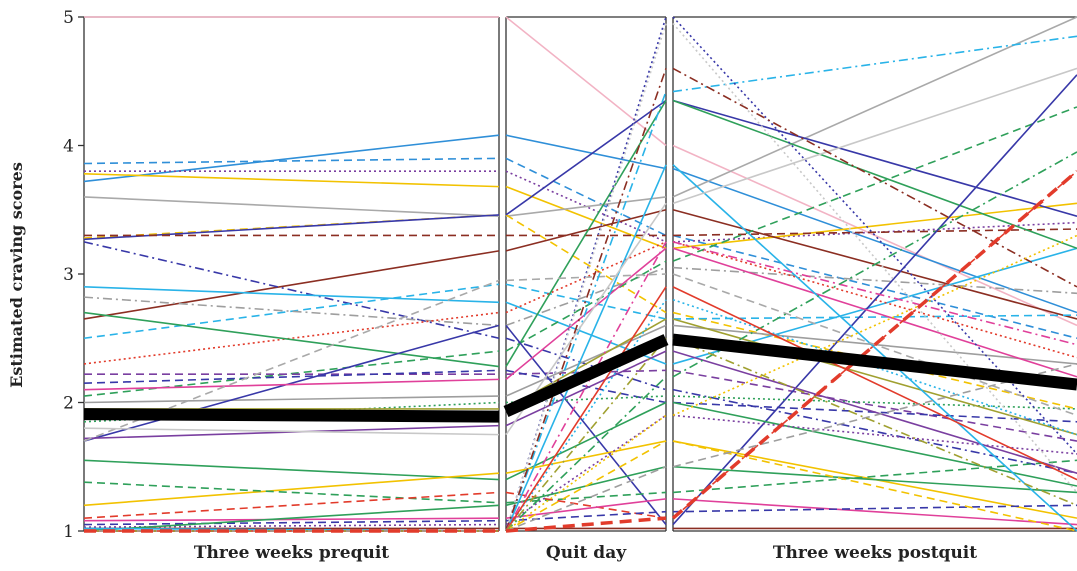 This screenshot has width=1077, height=571. Describe the element at coordinates (291, 553) in the screenshot. I see `panel-label-1: Three weeks prequit` at that location.